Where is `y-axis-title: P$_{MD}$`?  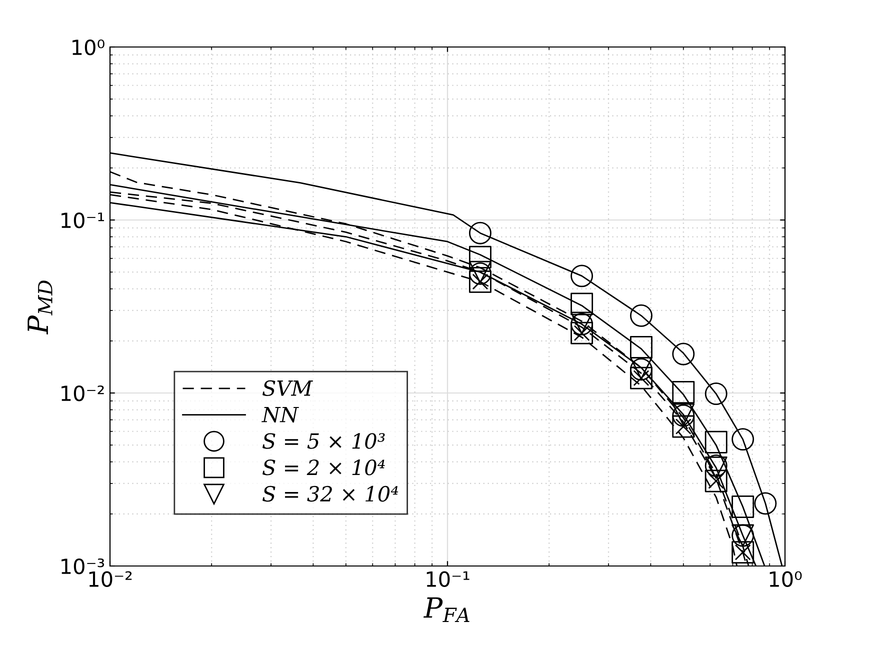
y-axis-title: P$_{MD}$ is located at coordinates (40, 307).